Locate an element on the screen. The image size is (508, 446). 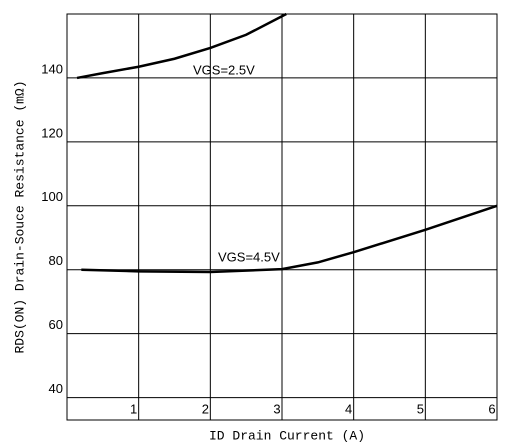
x-axis-label: ID Drain Current (A) is located at coordinates (287, 435).